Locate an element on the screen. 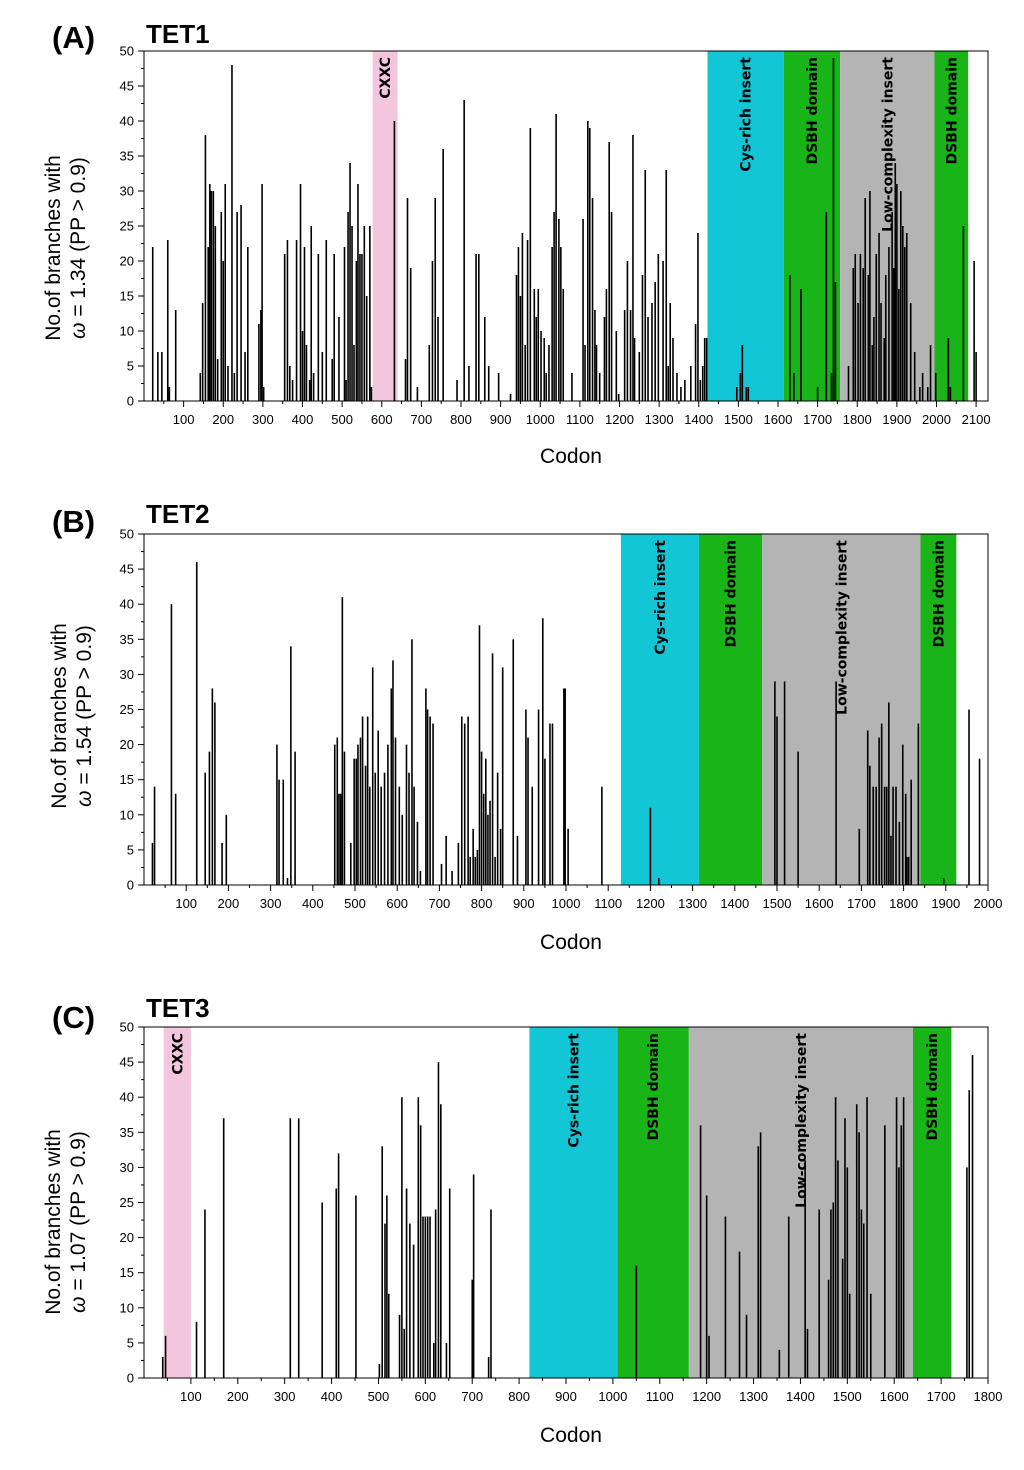 The image size is (1024, 1470). x-tick-label: 2000 is located at coordinates (936, 419).